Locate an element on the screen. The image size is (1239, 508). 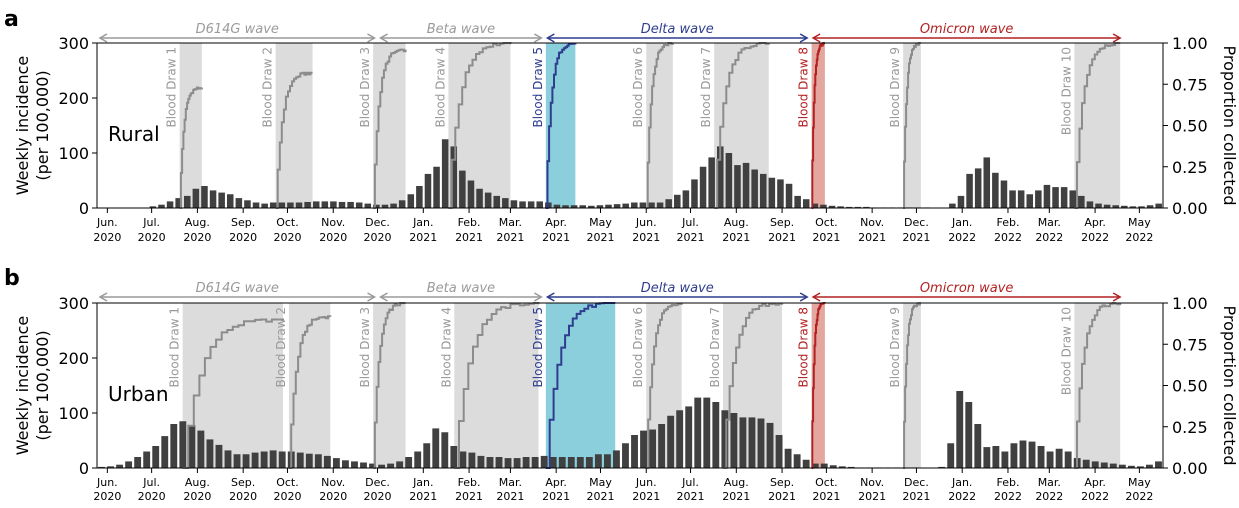
blood-draw-label: Blood Draw 5 is located at coordinates (538, 87).